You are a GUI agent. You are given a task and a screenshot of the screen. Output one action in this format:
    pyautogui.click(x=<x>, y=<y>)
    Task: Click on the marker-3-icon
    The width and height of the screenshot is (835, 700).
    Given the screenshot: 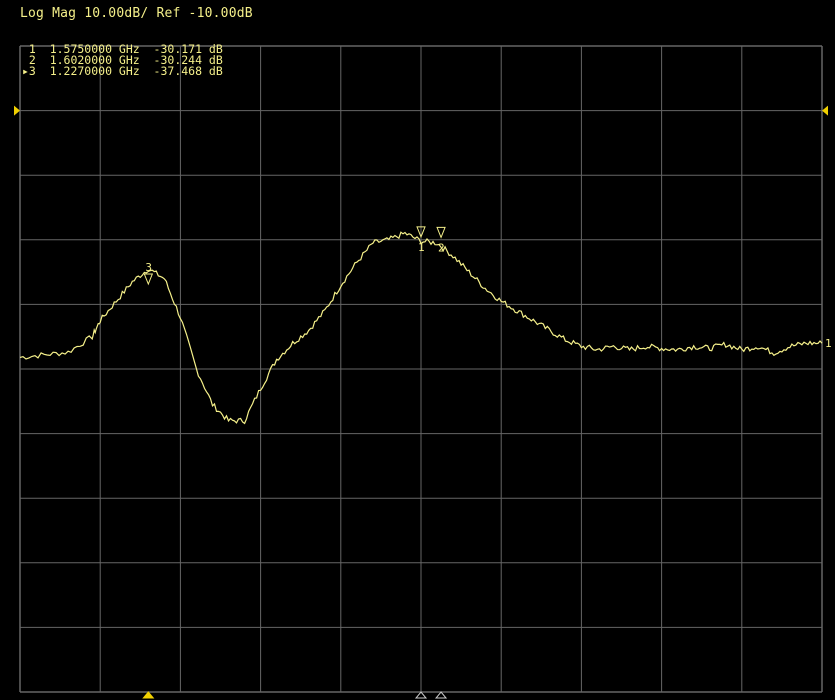 What is the action you would take?
    pyautogui.click(x=148, y=279)
    